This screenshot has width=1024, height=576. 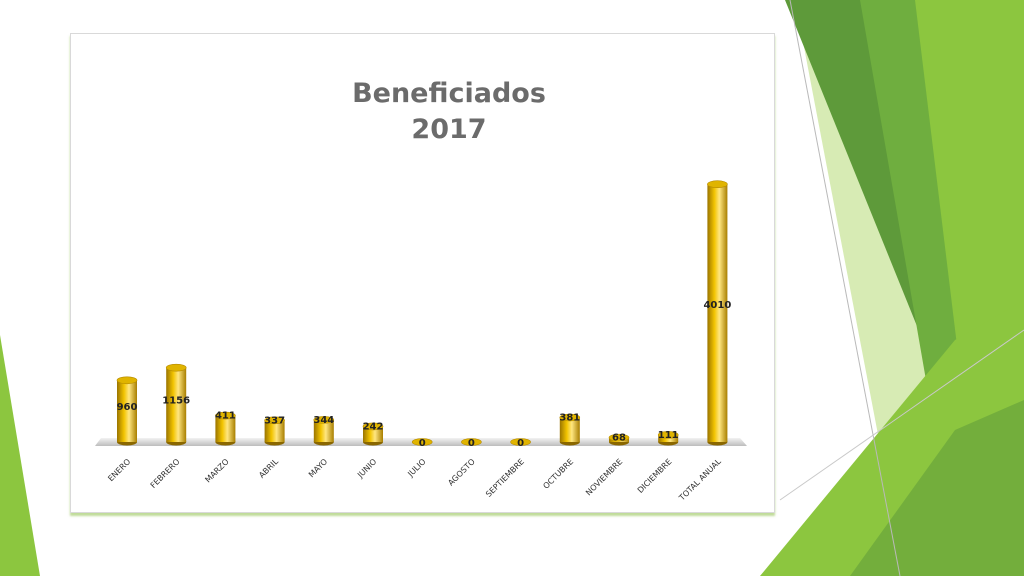 What do you see at coordinates (461, 472) in the screenshot?
I see `x-tick-label: AGOSTO` at bounding box center [461, 472].